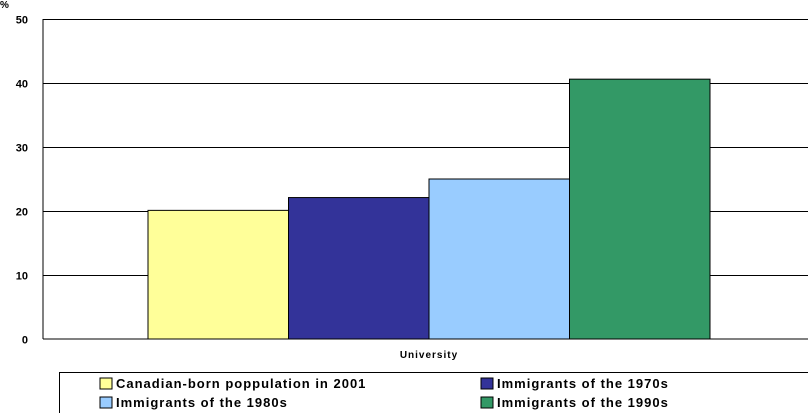  What do you see at coordinates (4, 5) in the screenshot?
I see `y-axis-unit: %` at bounding box center [4, 5].